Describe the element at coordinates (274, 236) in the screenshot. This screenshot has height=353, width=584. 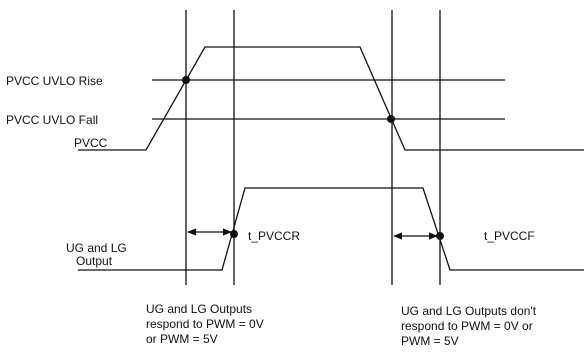
I see `t-pvccr-label: t_PVCCR` at that location.